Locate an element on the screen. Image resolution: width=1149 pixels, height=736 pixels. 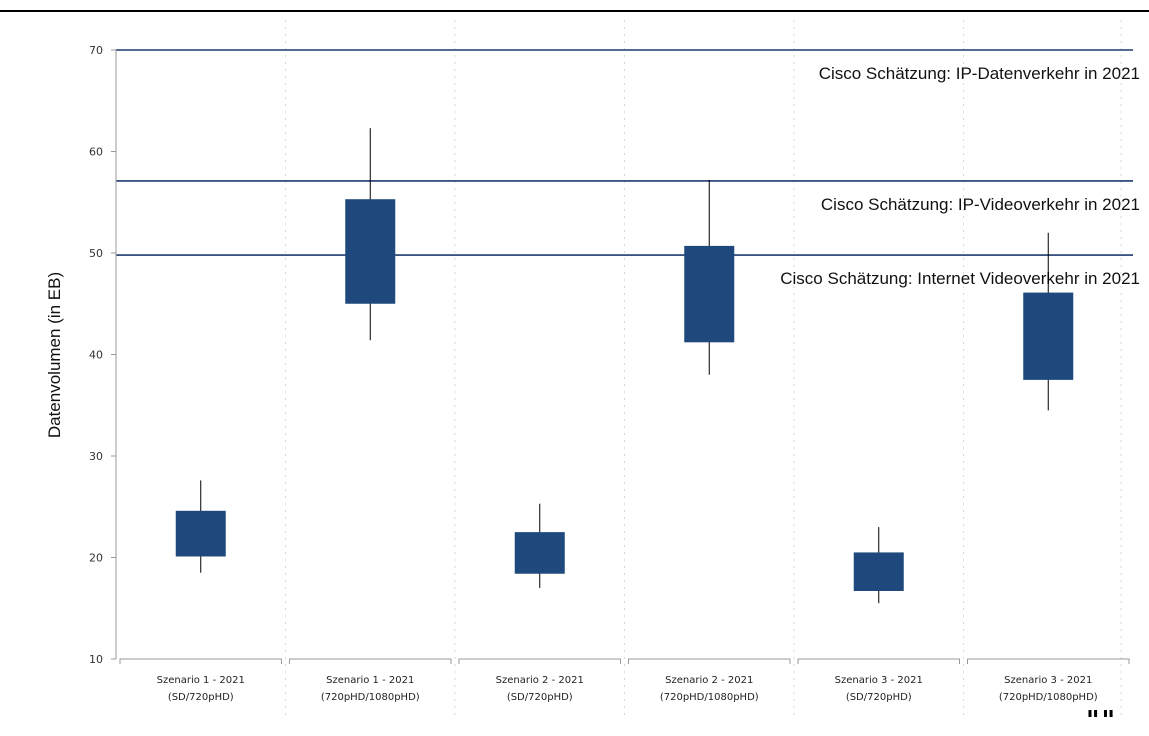
reference-line-label: Cisco Schätzung: IP-Datenverkehr in 2021 is located at coordinates (979, 73).